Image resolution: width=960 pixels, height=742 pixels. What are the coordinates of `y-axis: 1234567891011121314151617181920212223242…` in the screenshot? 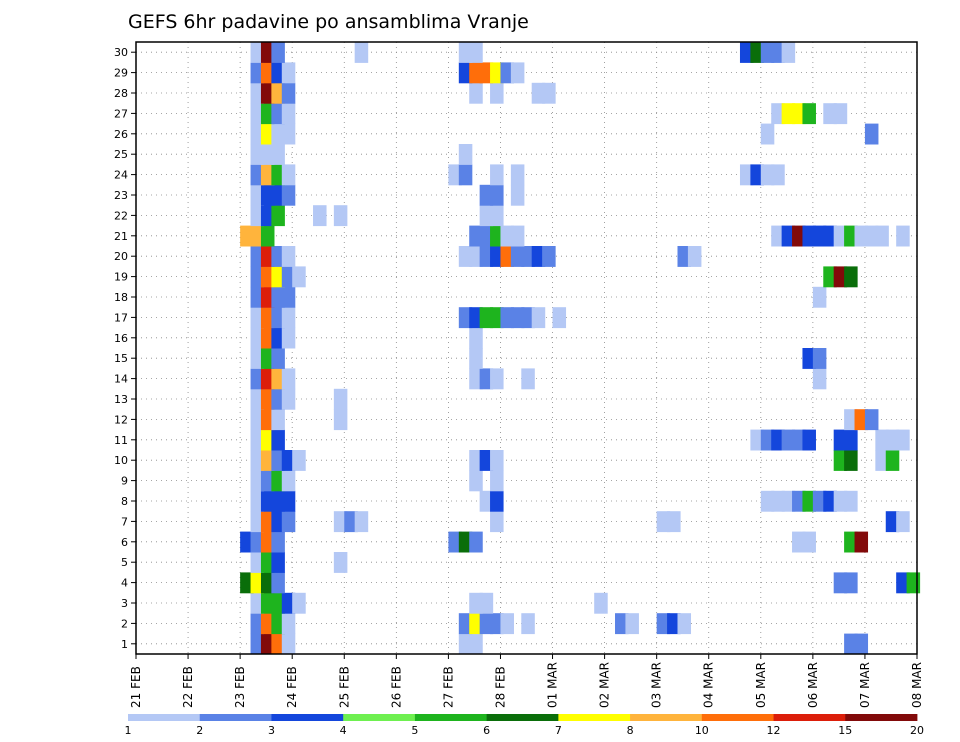 It's located at (125, 348).